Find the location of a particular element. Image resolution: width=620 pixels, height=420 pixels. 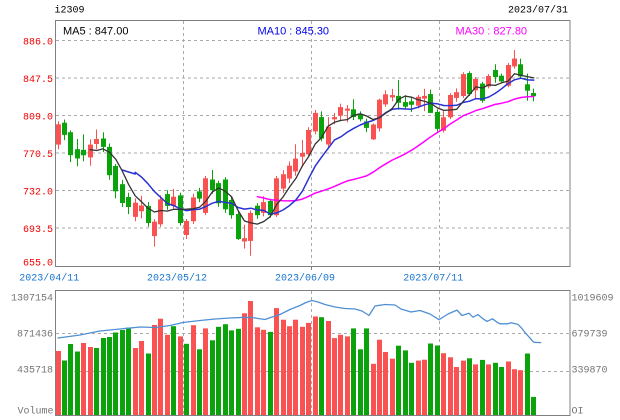

svg-text: 1307154 is located at coordinates (32, 299).